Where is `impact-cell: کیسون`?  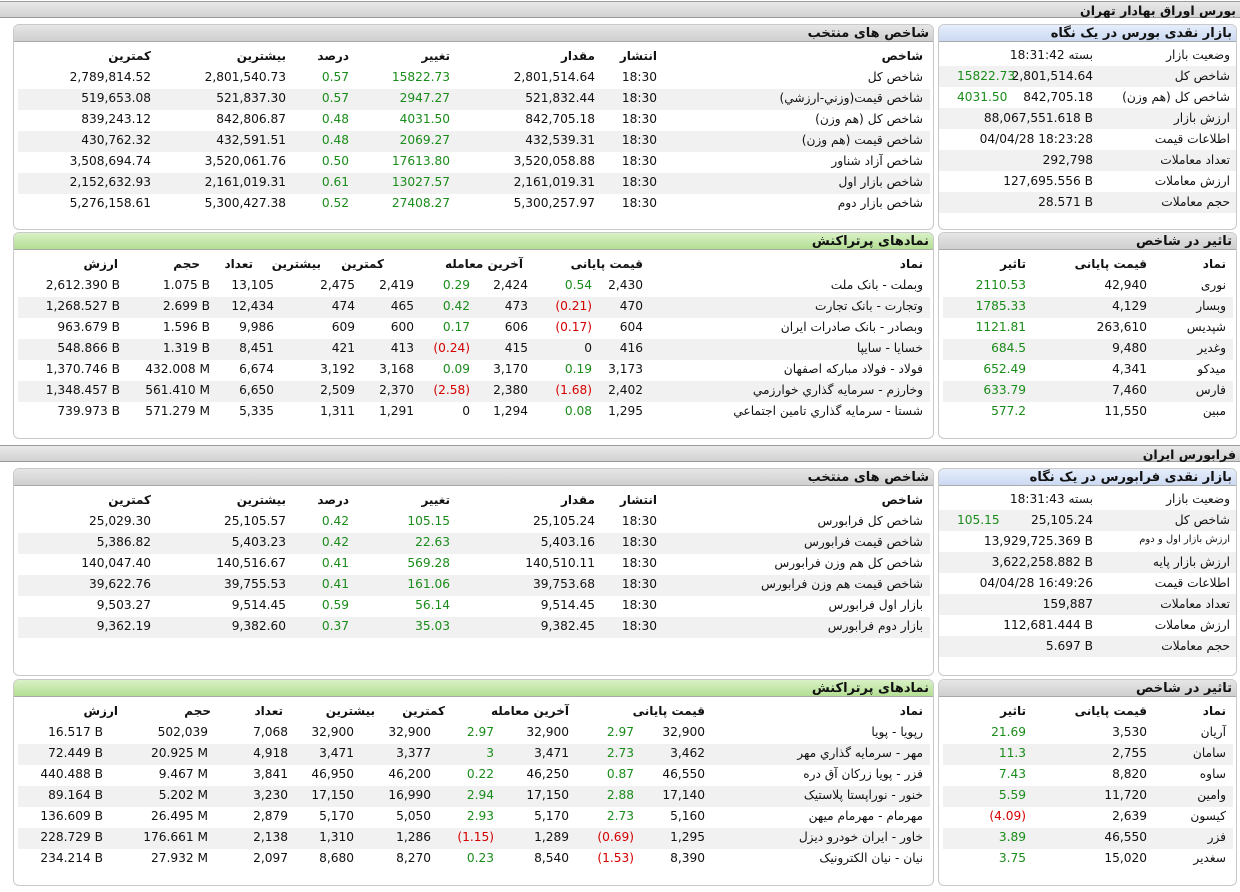
impact-cell: کیسون is located at coordinates (1208, 816).